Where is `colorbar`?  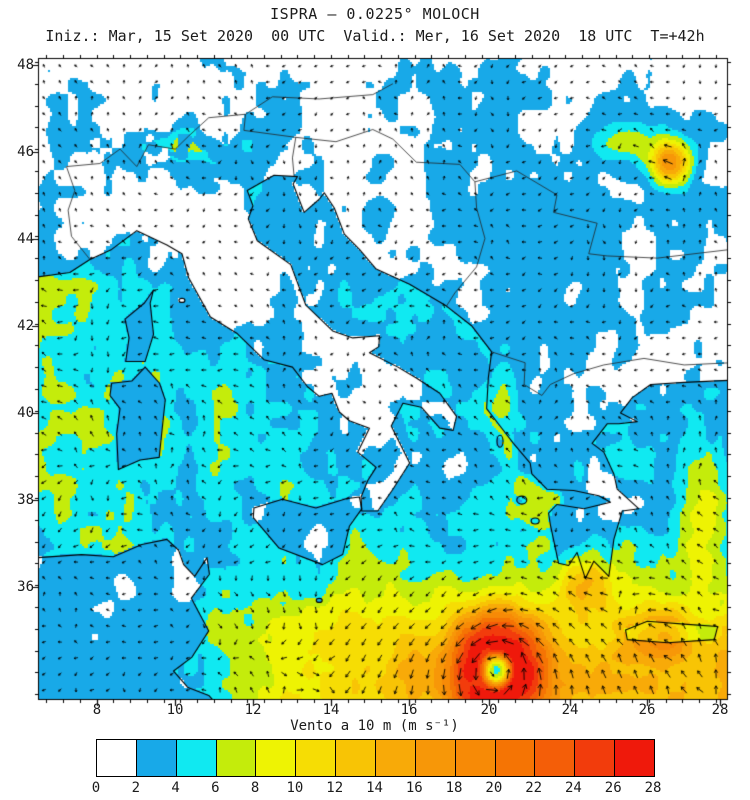
colorbar is located at coordinates (375, 758).